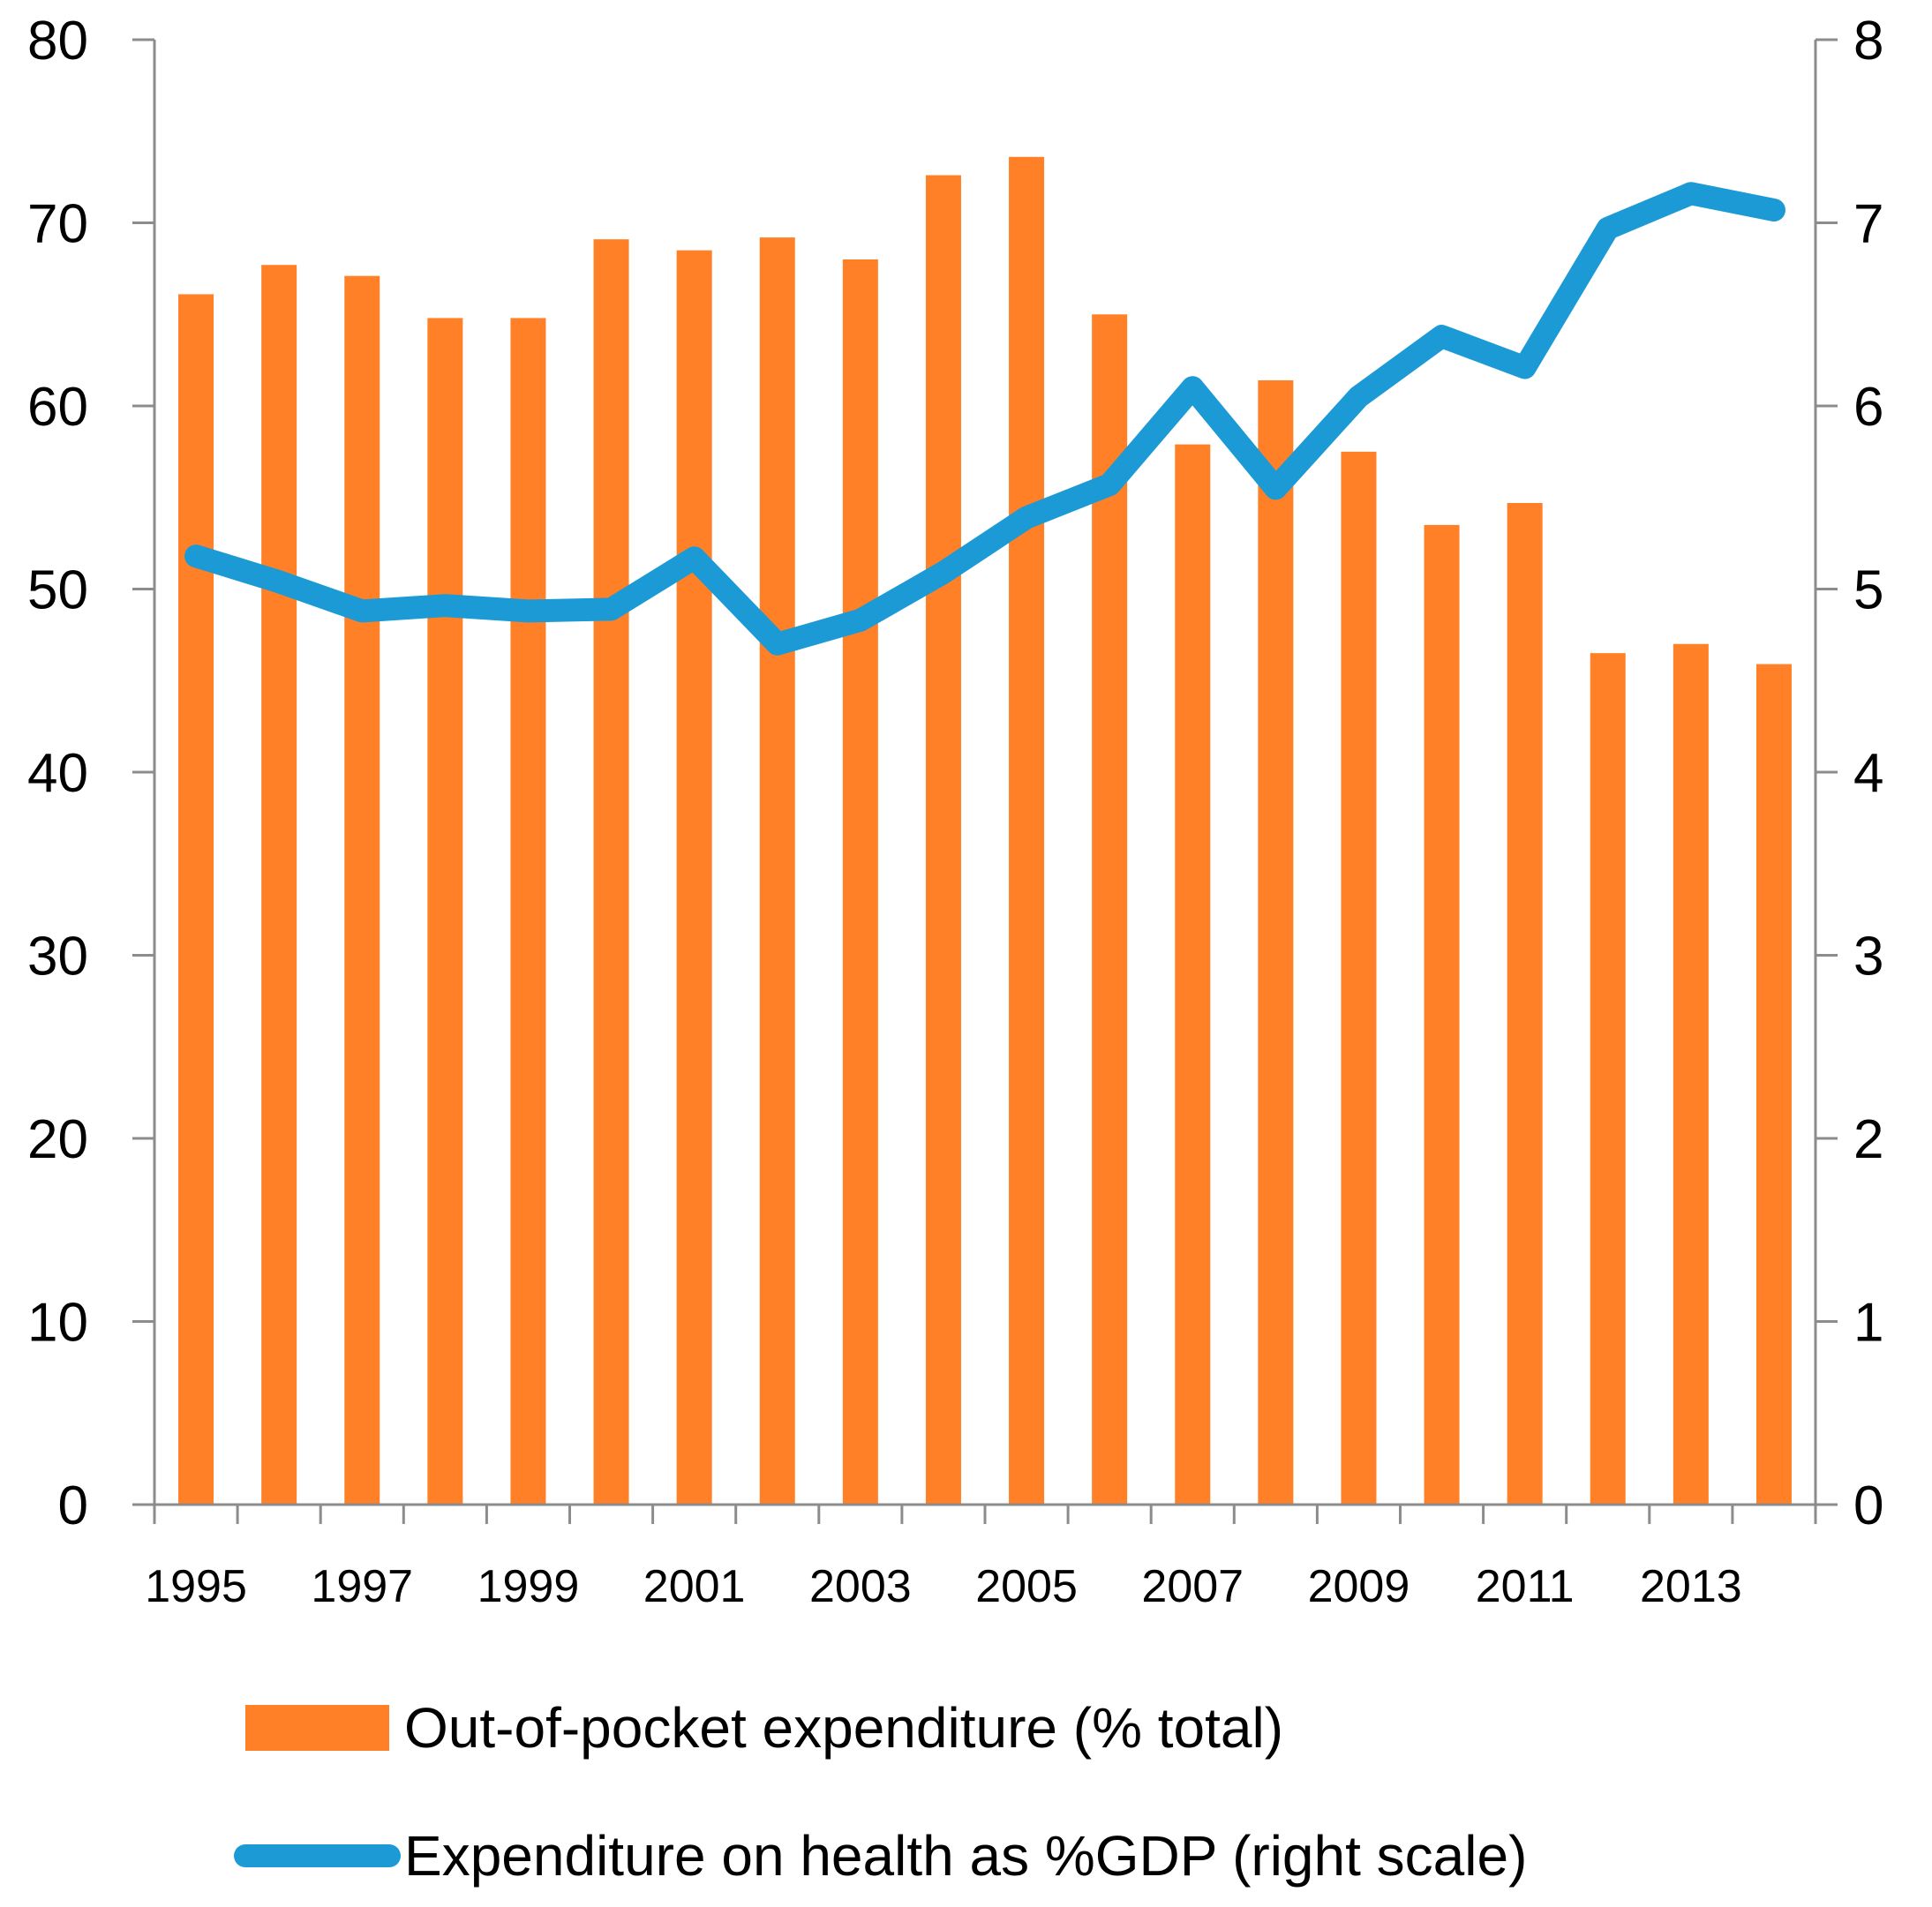 The width and height of the screenshot is (1932, 1907). I want to click on x-tick-label: 2003, so click(860, 1586).